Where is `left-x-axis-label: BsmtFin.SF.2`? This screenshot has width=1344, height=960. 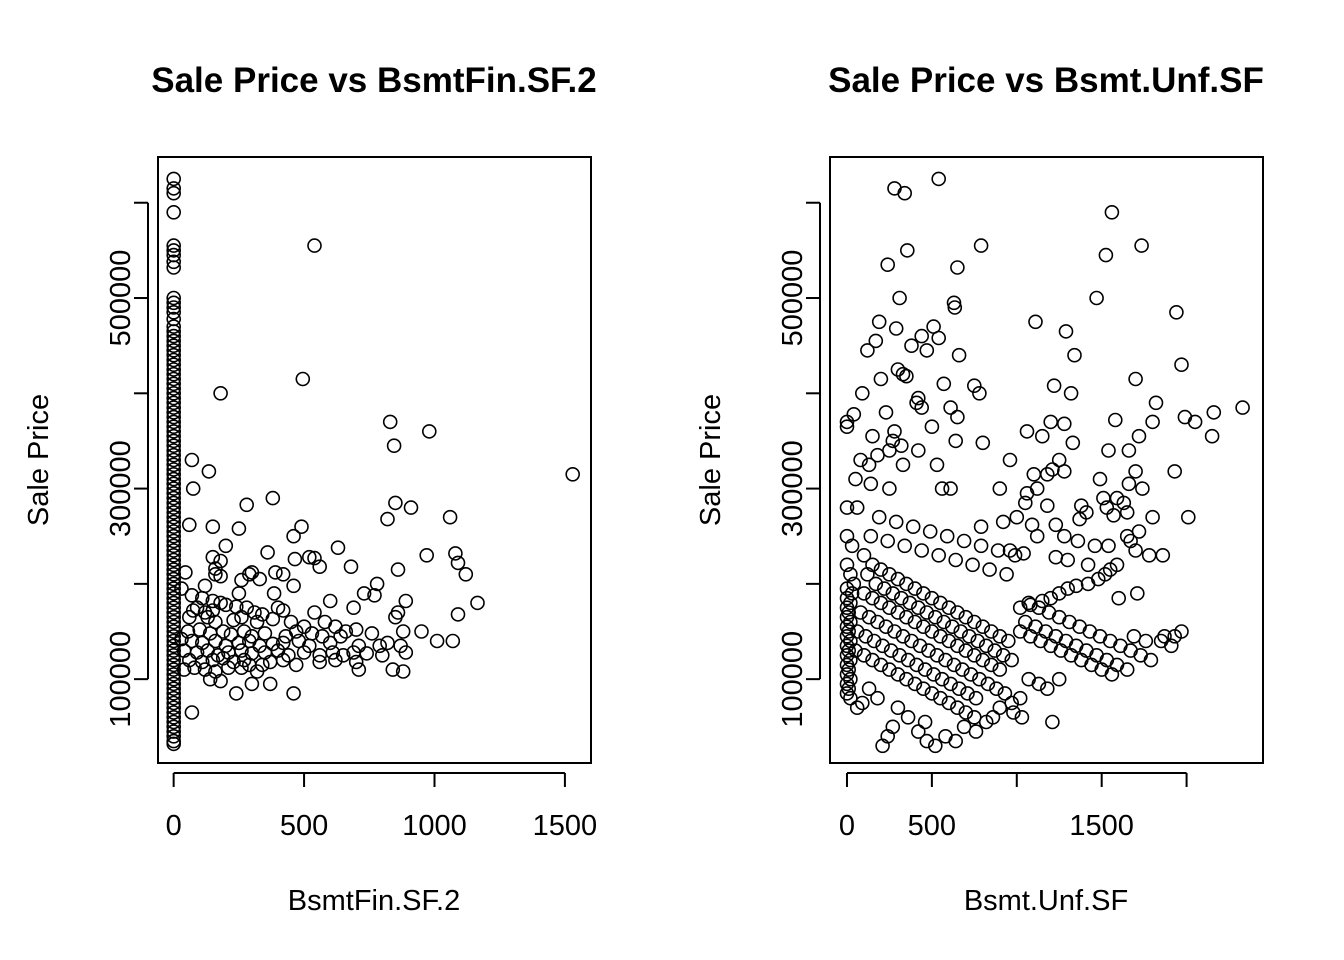
left-x-axis-label: BsmtFin.SF.2 is located at coordinates (374, 901).